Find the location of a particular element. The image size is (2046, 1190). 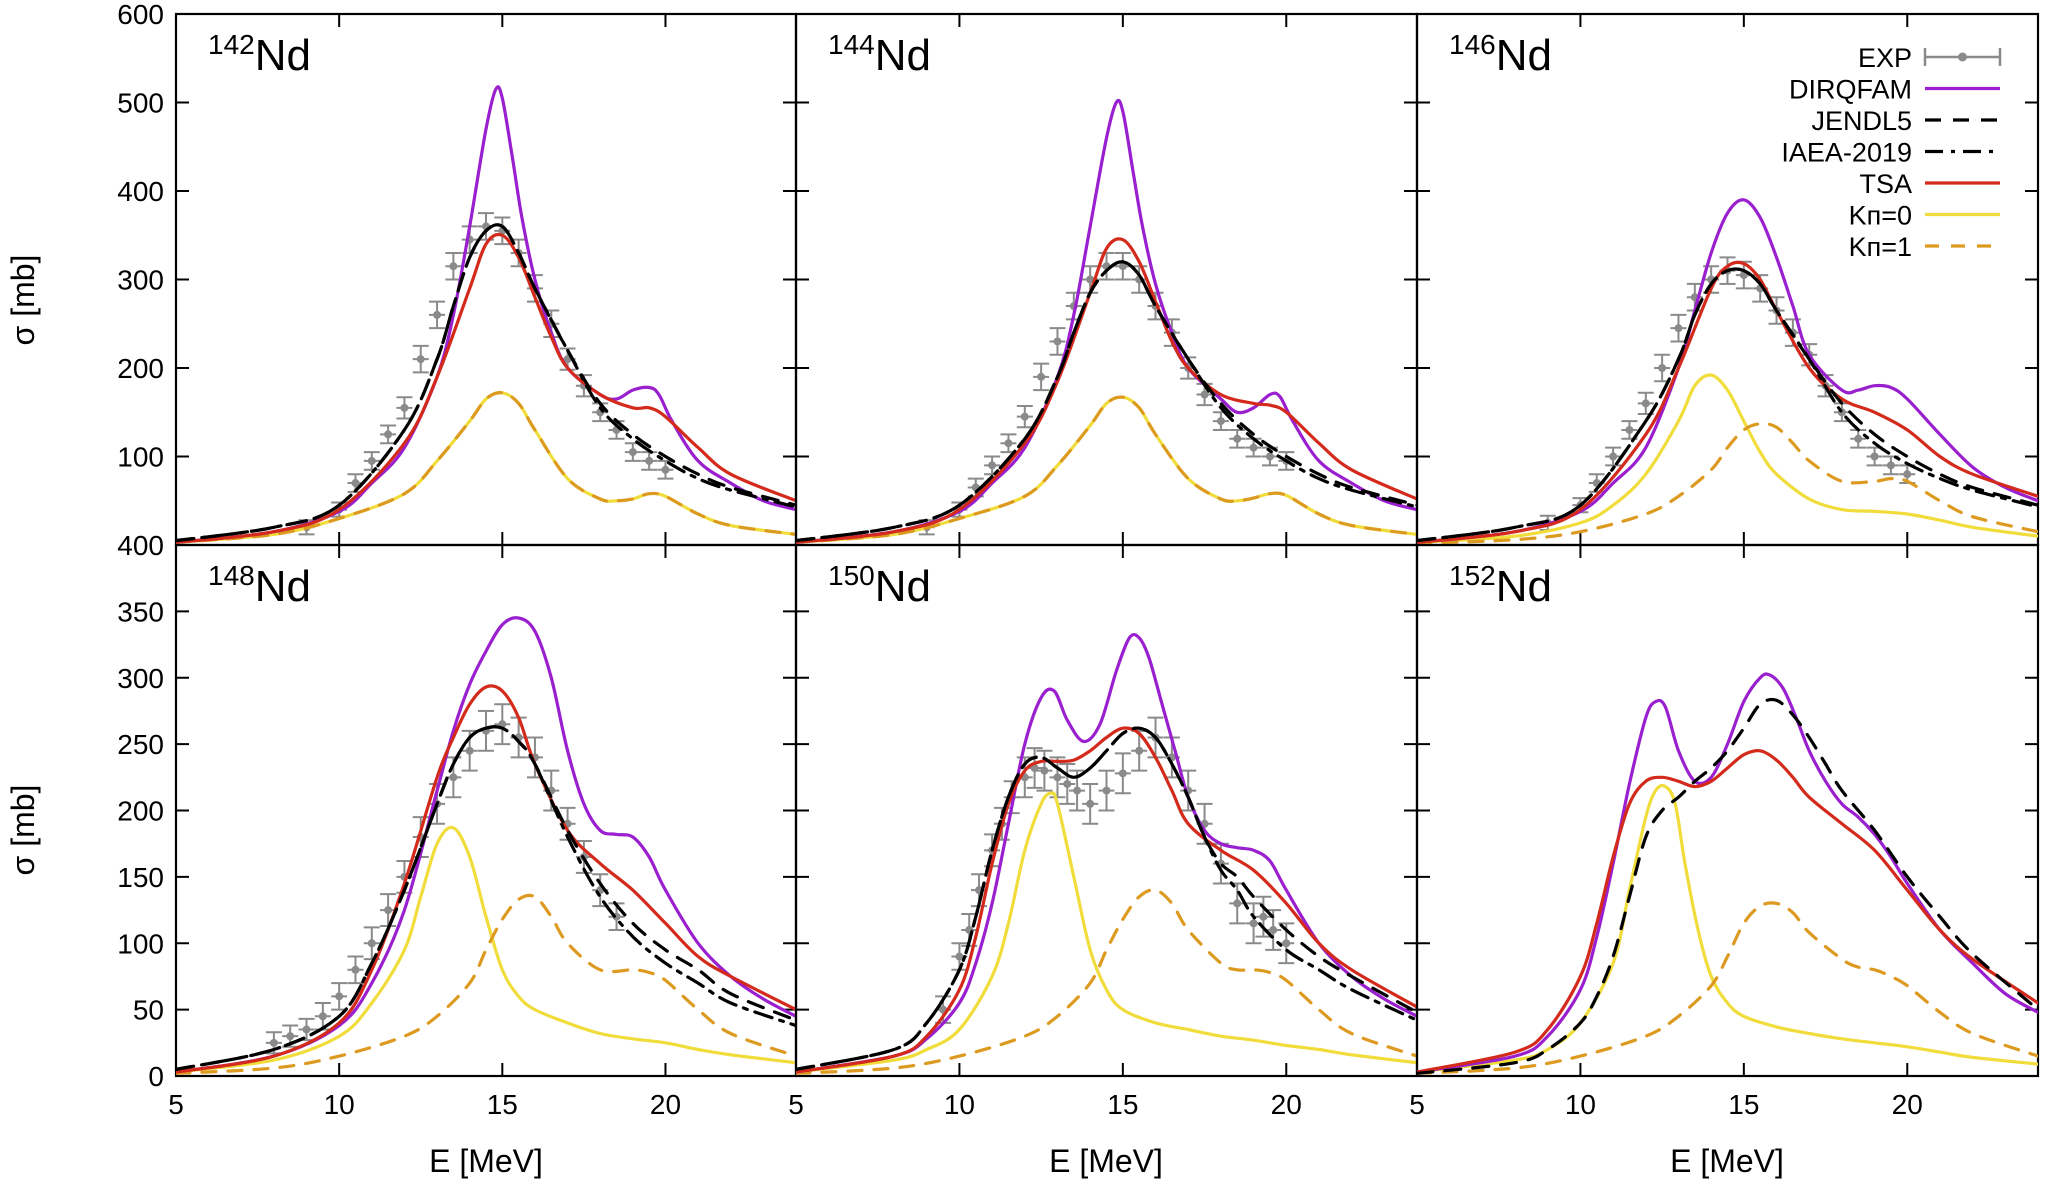

legend-entry-k1: Kᴨ=1 is located at coordinates (1924, 247).